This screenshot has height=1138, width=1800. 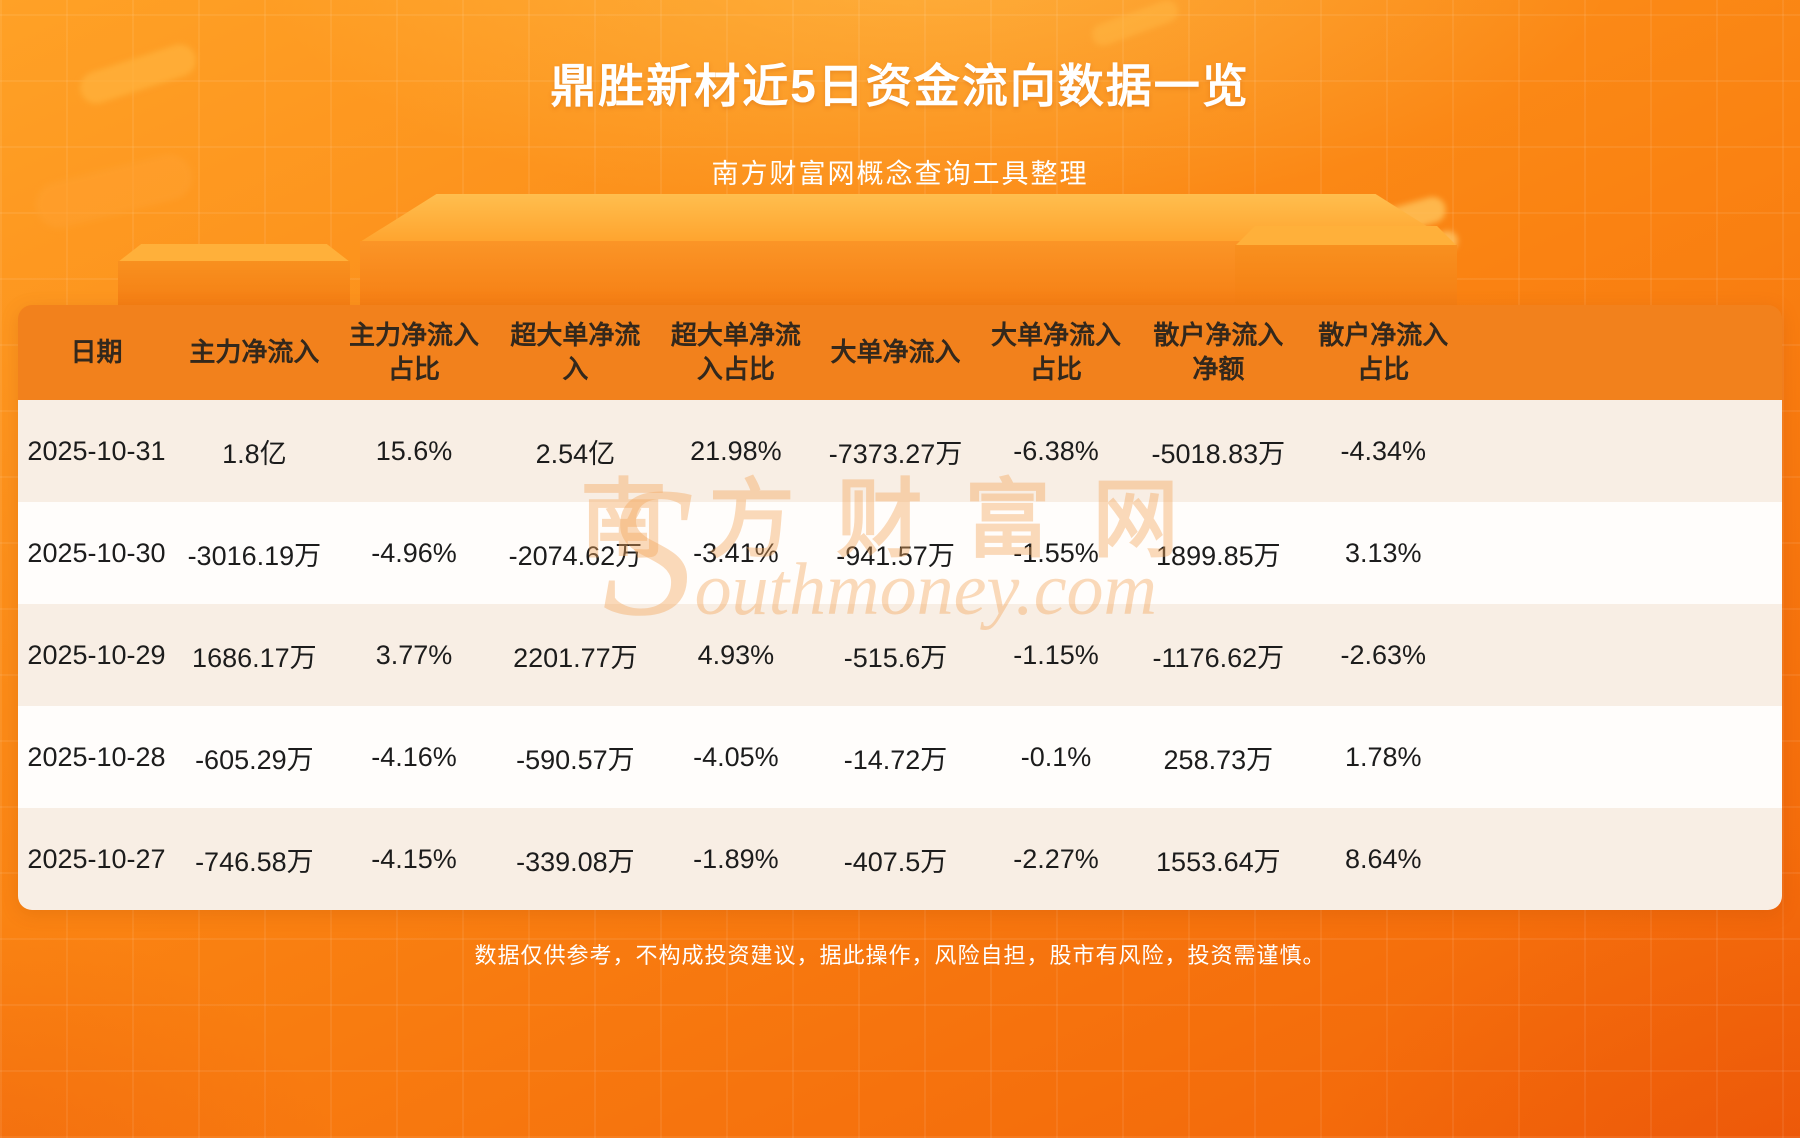 I want to click on table-cell: -4.34%, so click(x=1383, y=451).